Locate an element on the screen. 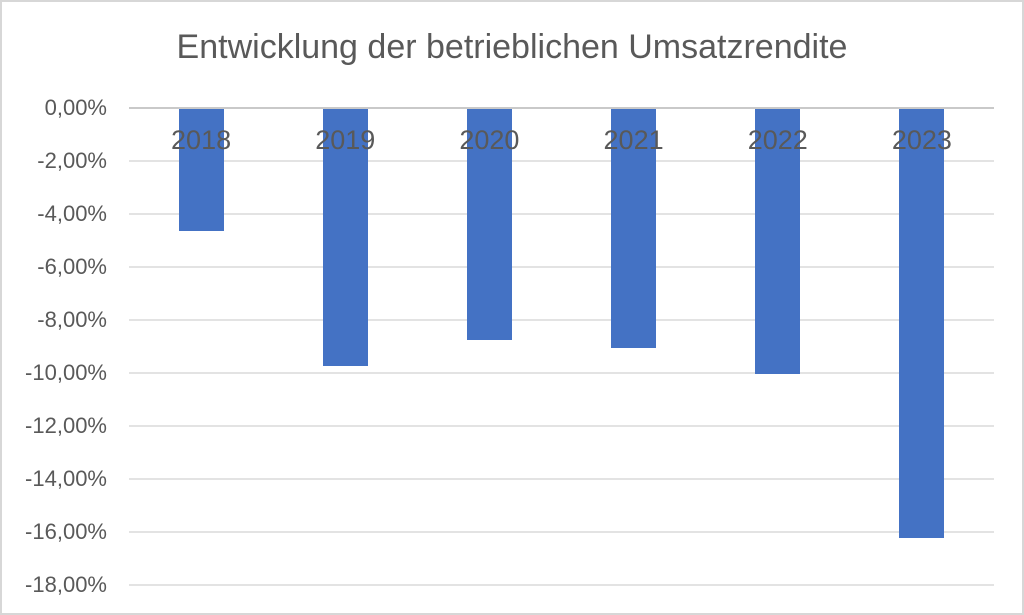 This screenshot has width=1024, height=615. x-axis-category-label: 2021 is located at coordinates (633, 140).